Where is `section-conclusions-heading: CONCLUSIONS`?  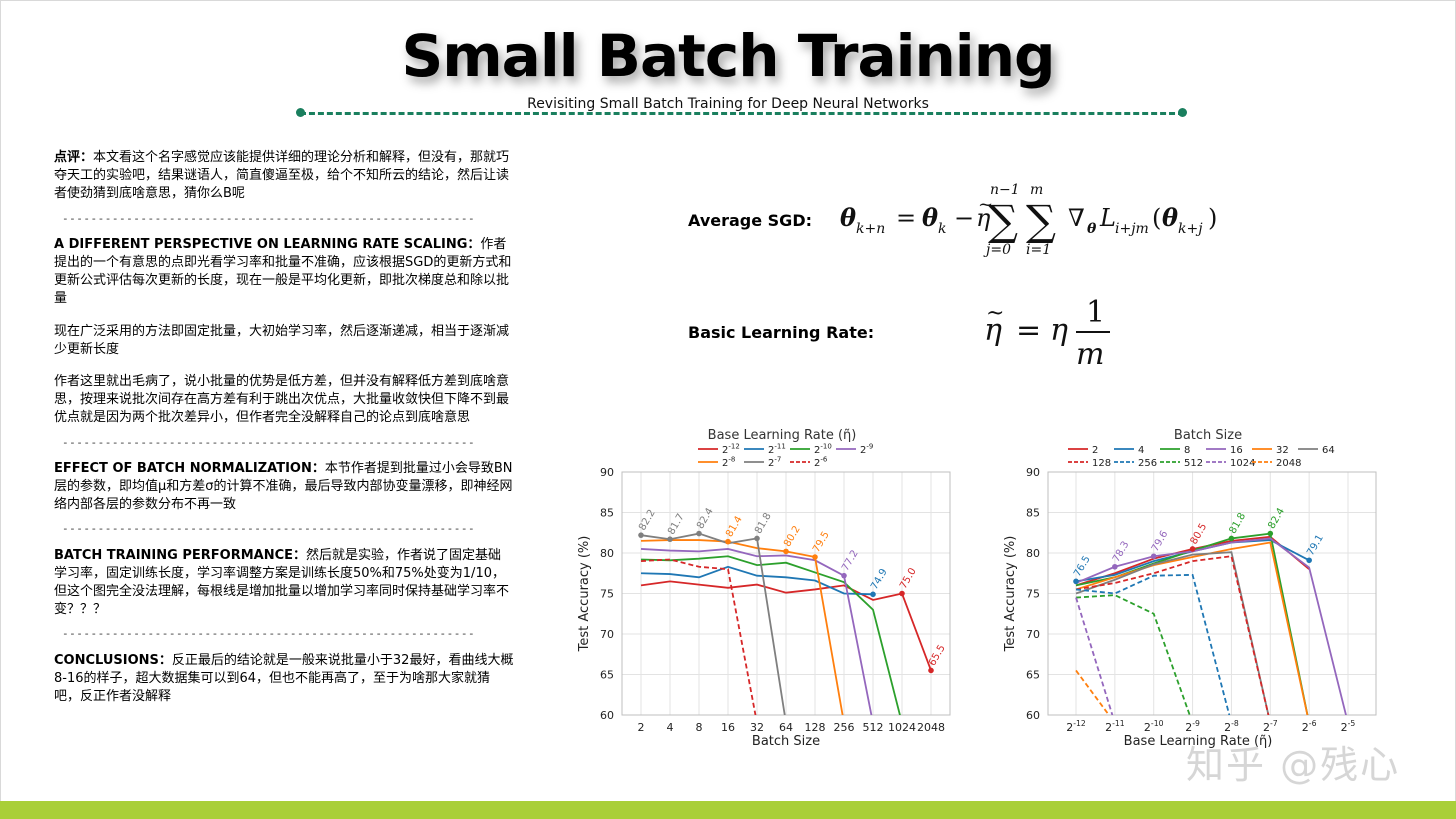 section-conclusions-heading: CONCLUSIONS is located at coordinates (106, 660).